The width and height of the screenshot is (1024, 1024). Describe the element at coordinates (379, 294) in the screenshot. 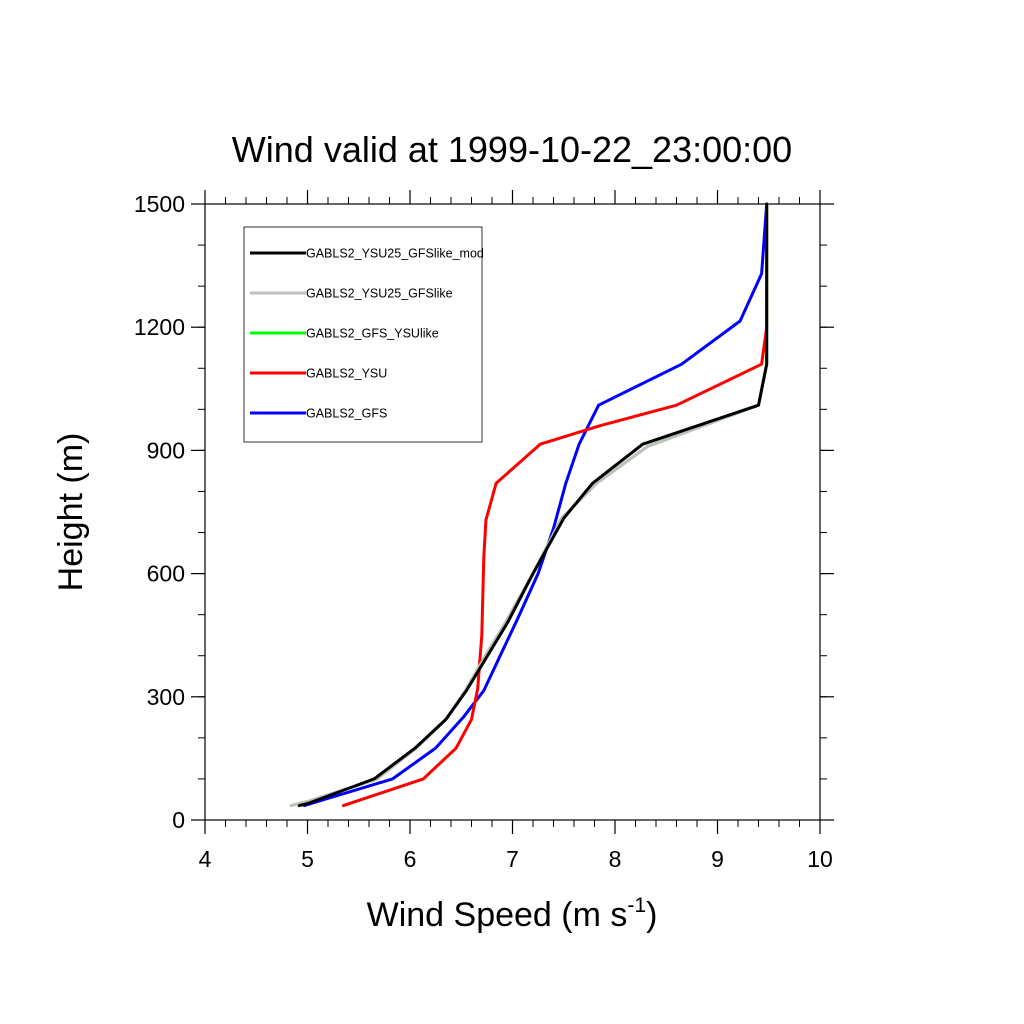

I see `legend-label: GABLS2_YSU25_GFSlike` at that location.